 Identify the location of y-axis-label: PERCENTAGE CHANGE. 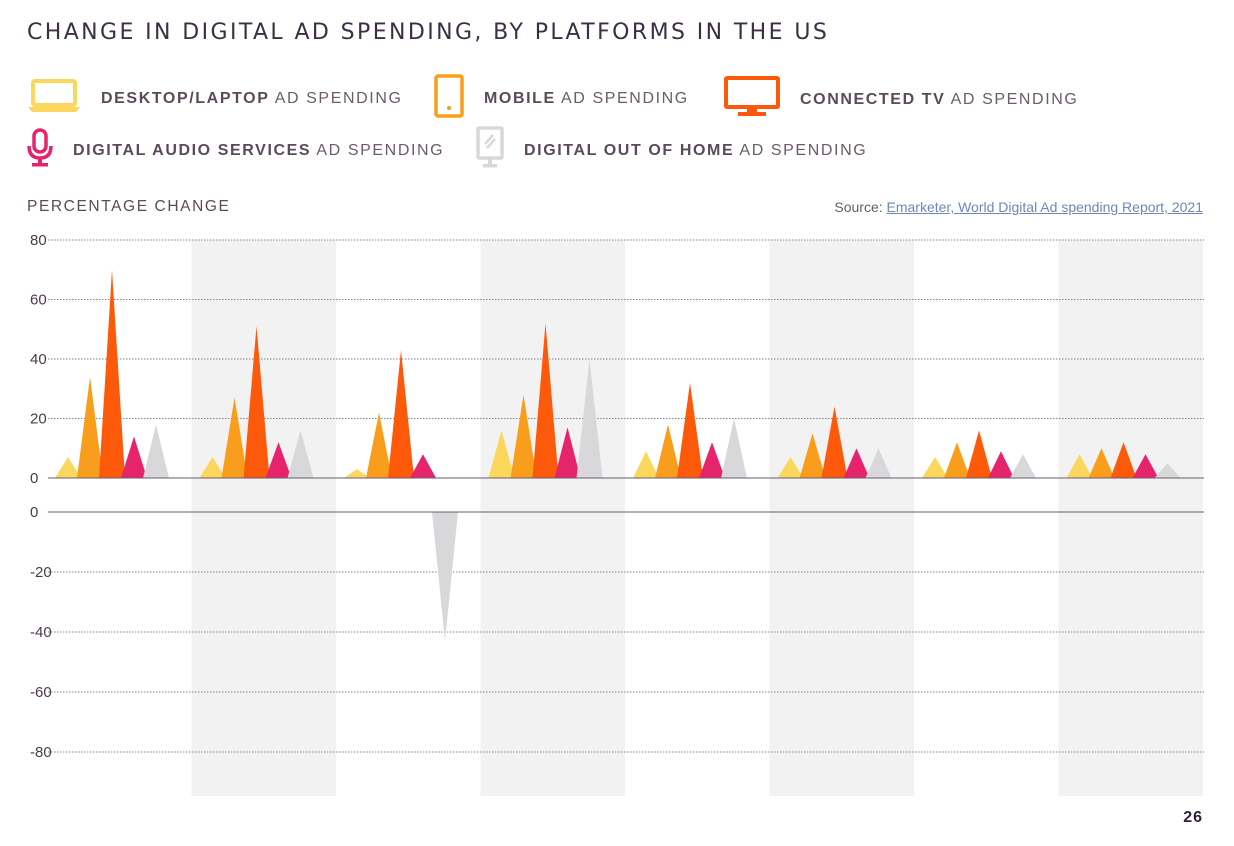
(129, 206).